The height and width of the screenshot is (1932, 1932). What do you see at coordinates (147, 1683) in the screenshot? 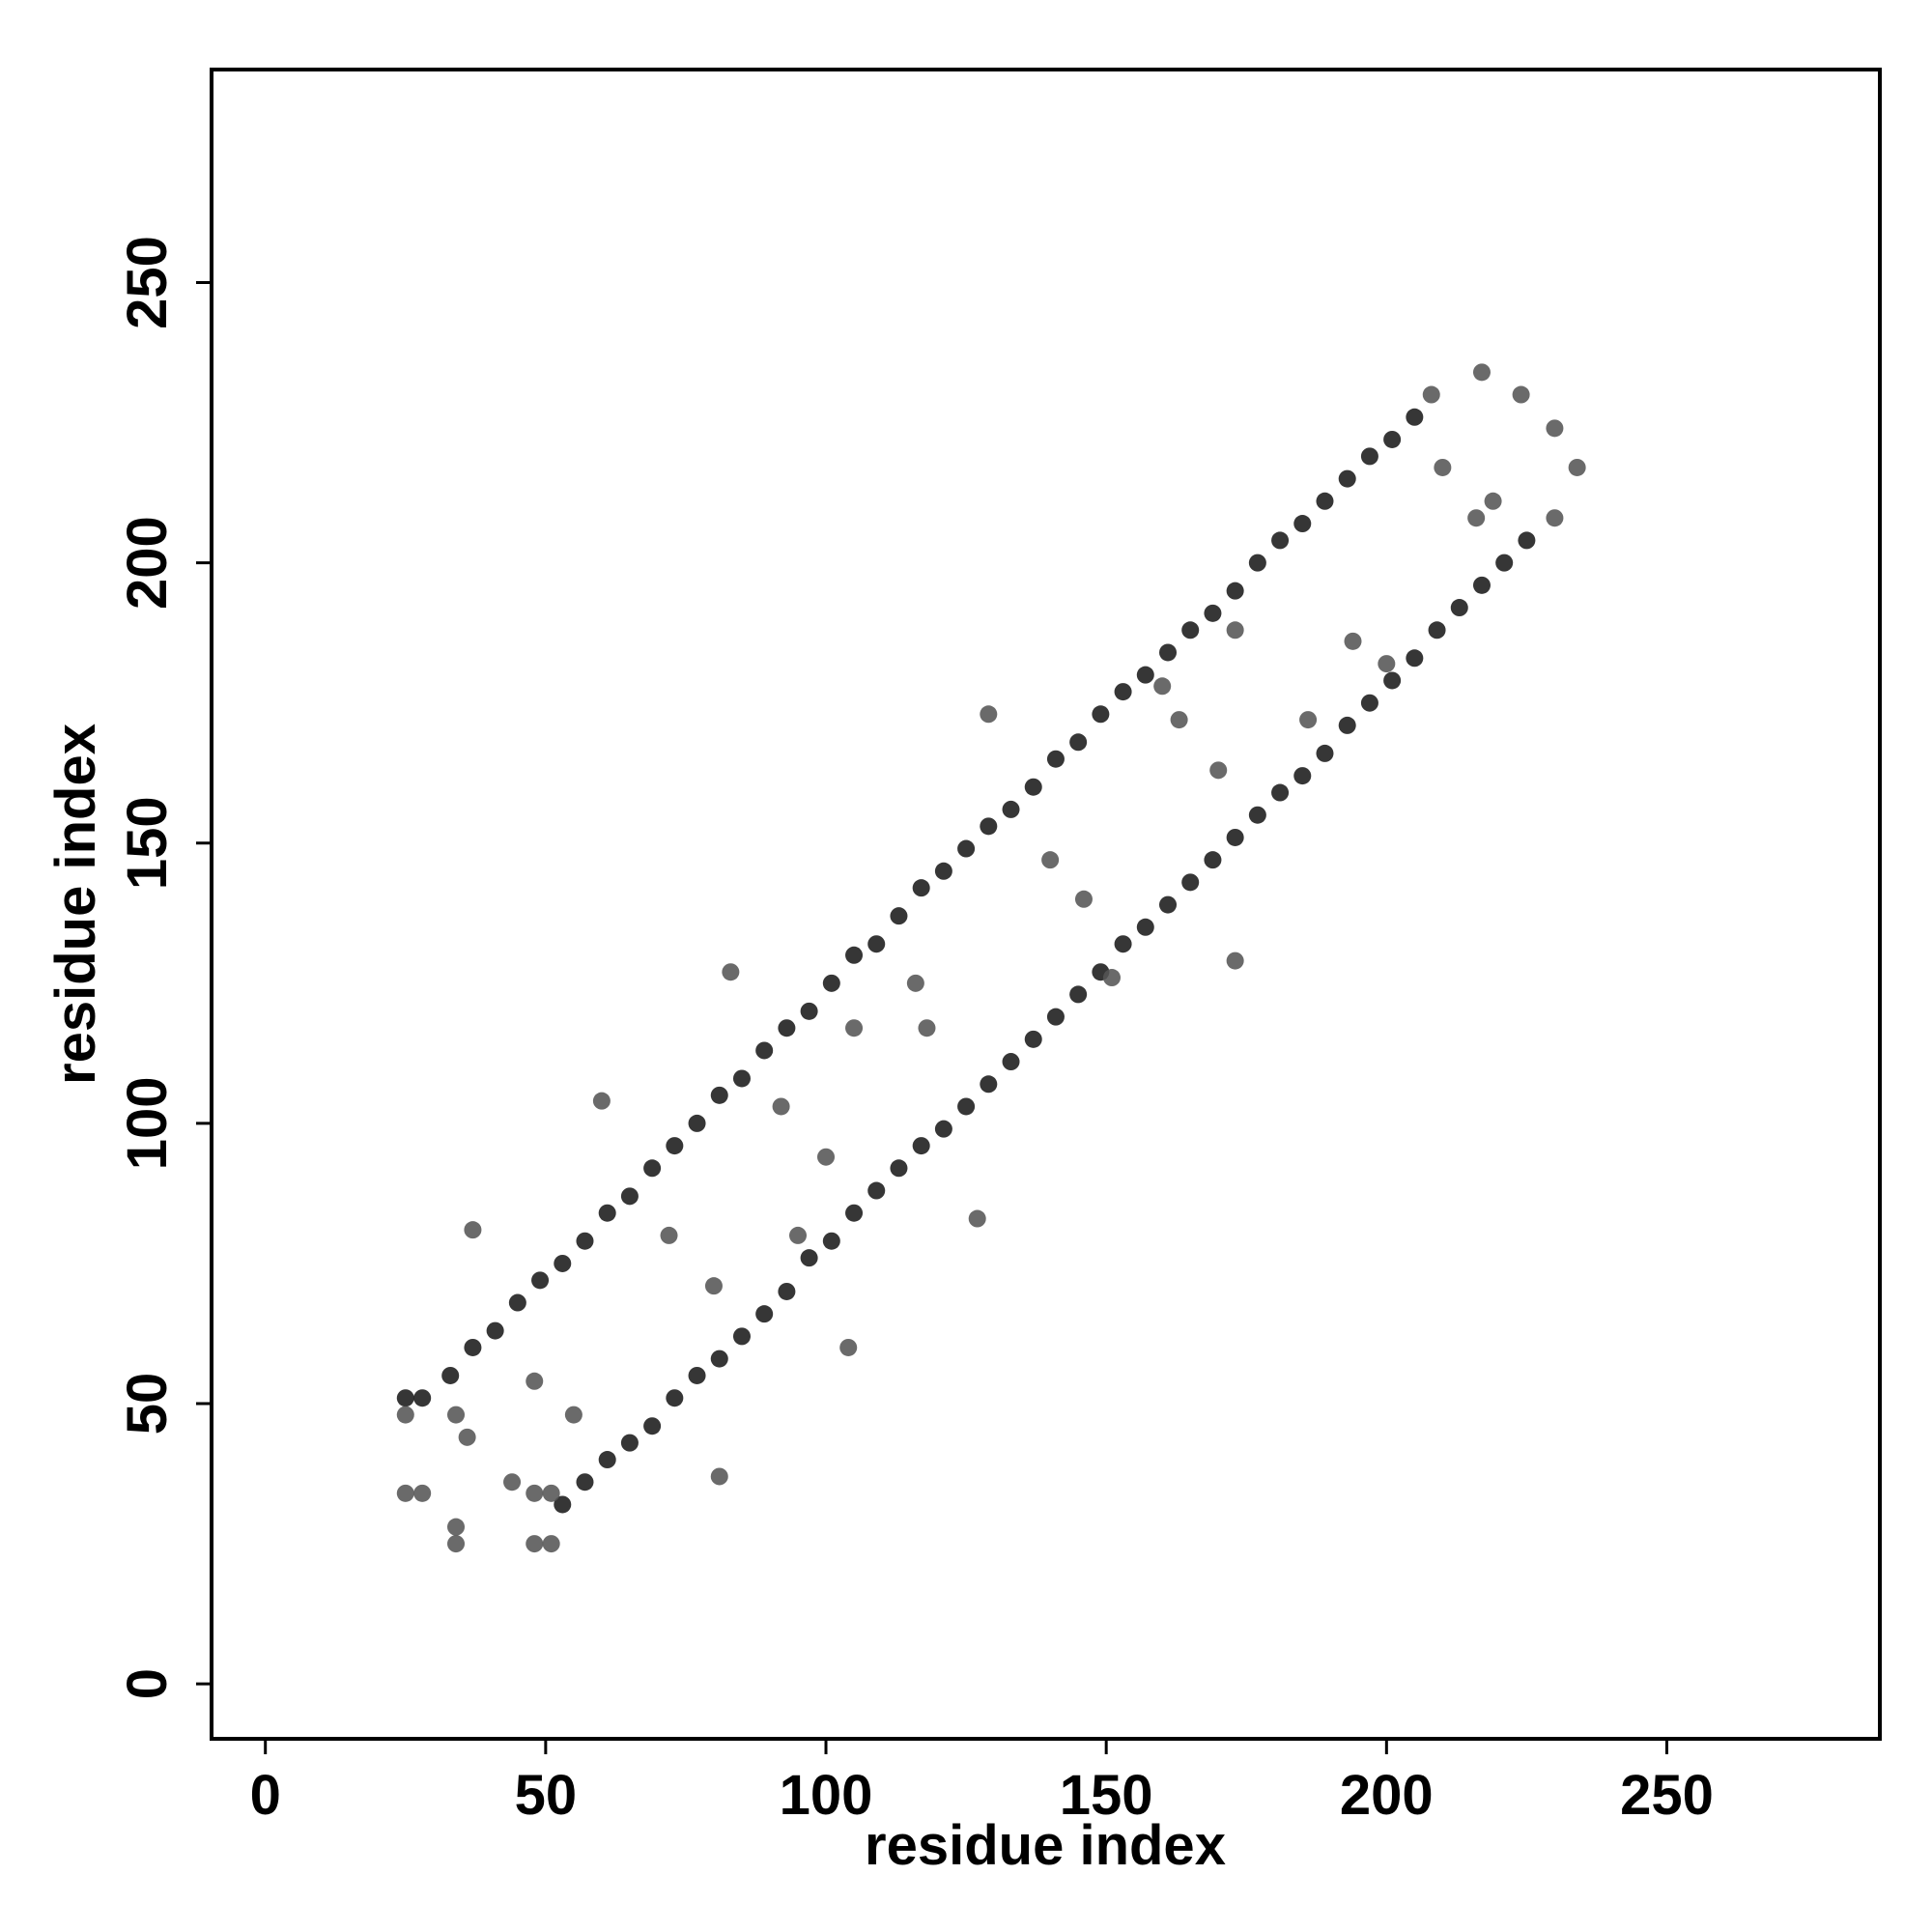
I see `y-tick-label: 0` at bounding box center [147, 1683].